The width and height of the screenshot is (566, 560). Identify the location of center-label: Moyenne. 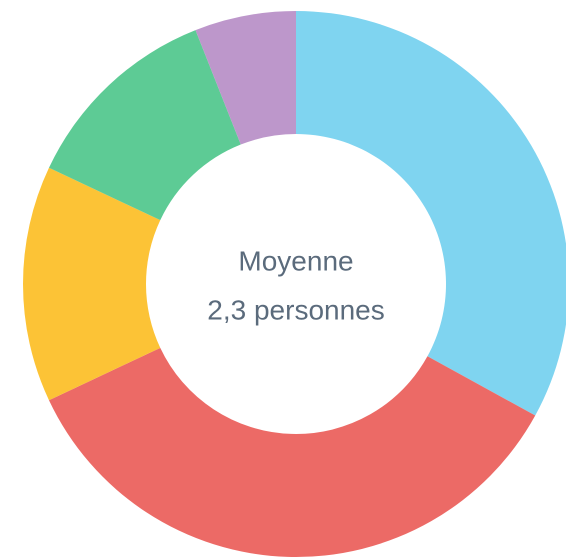
(295, 260).